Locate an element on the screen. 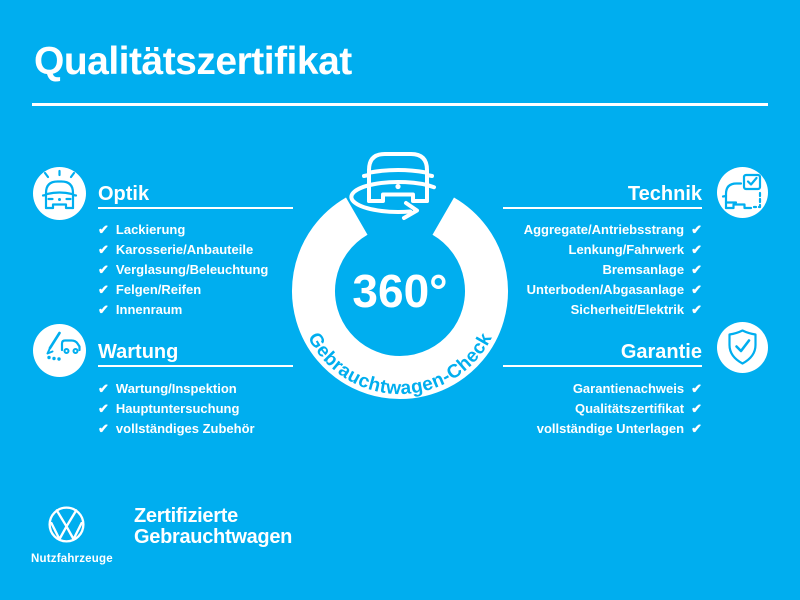 This screenshot has width=800, height=600. check-item-label: Unterboden/Abgasanlage is located at coordinates (605, 289).